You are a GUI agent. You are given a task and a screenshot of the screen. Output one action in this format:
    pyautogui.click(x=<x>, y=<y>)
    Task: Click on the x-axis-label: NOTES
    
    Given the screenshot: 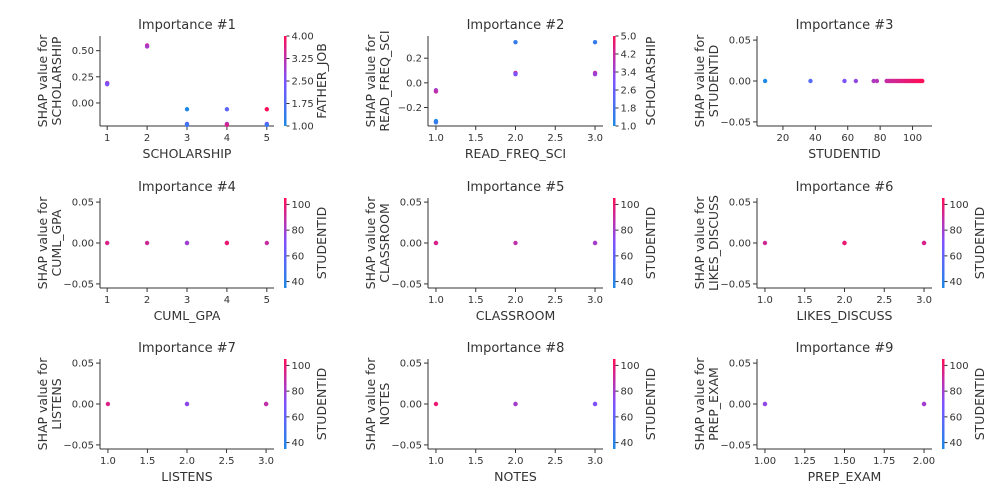 What is the action you would take?
    pyautogui.click(x=515, y=476)
    